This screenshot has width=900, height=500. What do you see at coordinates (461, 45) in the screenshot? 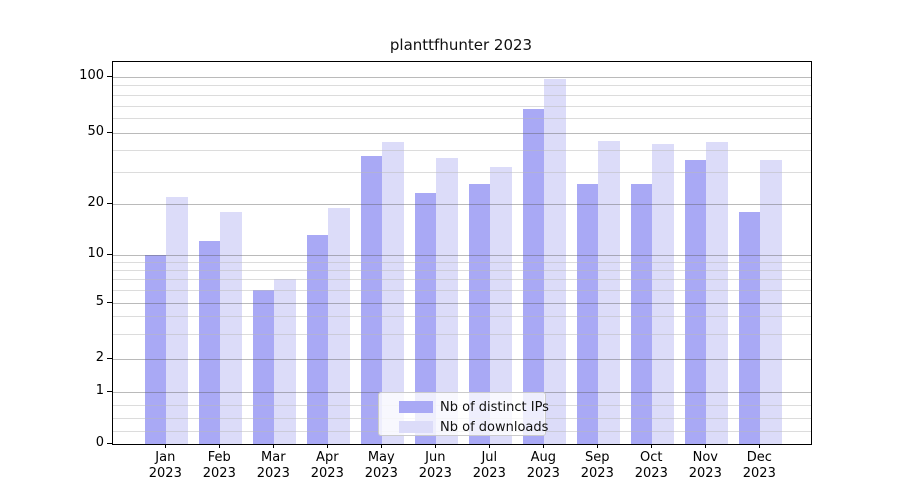
I see `chart-title: planttfhunter 2023` at bounding box center [461, 45].